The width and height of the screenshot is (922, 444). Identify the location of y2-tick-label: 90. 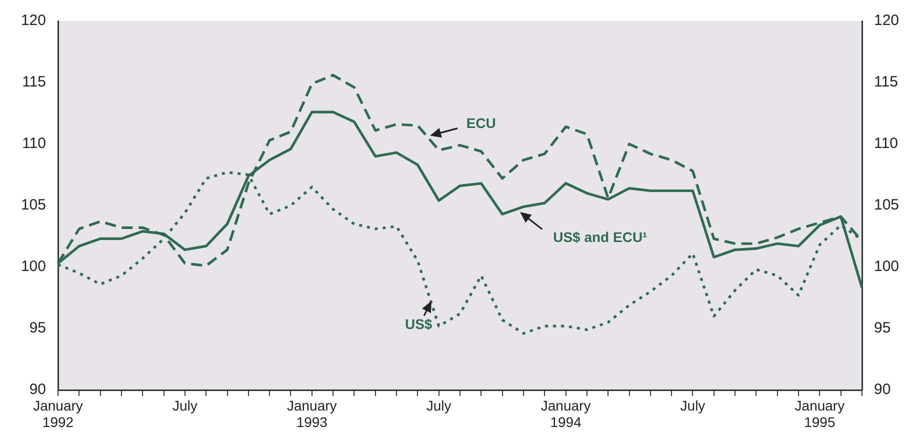
(882, 389).